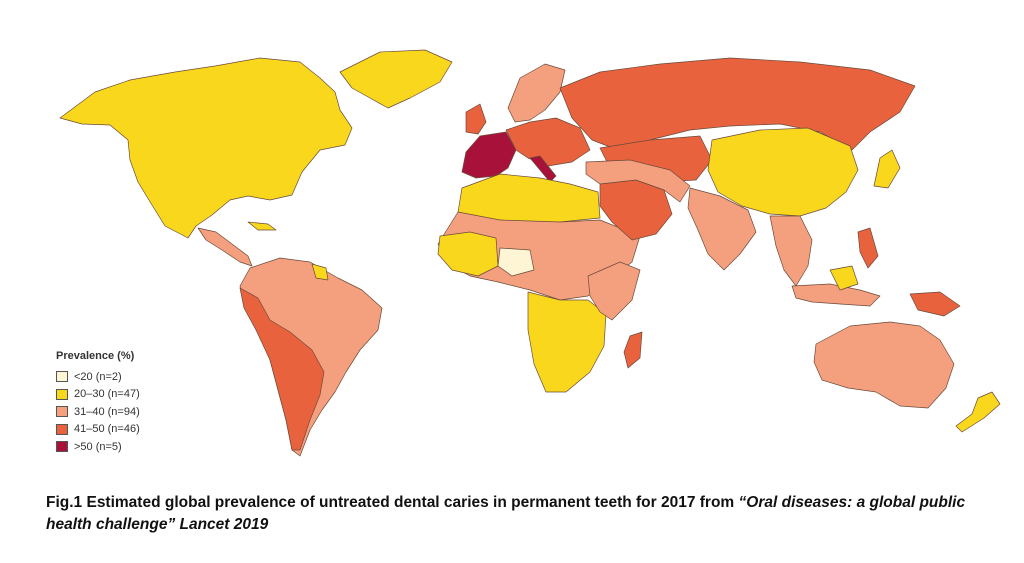  I want to click on legend-item: 31–40 (n=94), so click(98, 412).